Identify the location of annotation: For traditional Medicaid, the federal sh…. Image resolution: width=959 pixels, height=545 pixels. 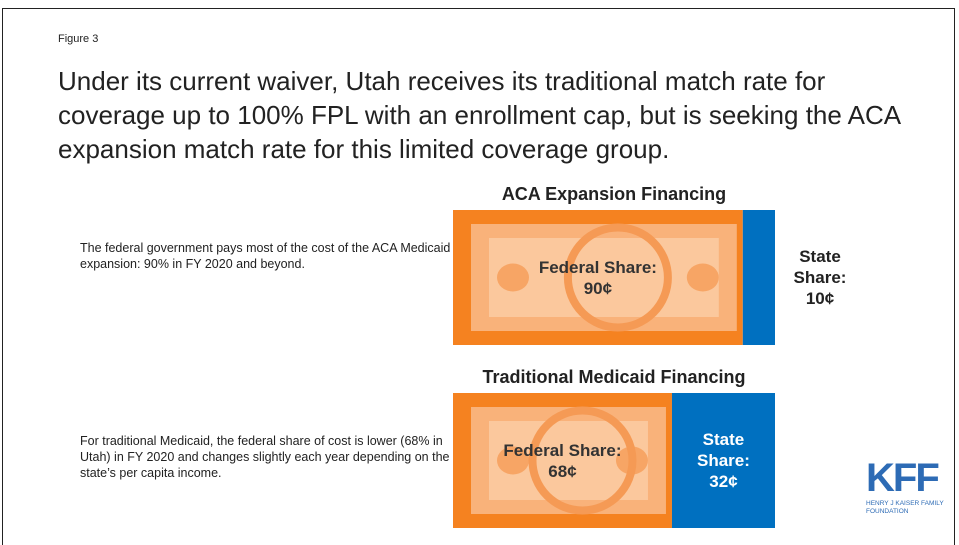
(265, 457).